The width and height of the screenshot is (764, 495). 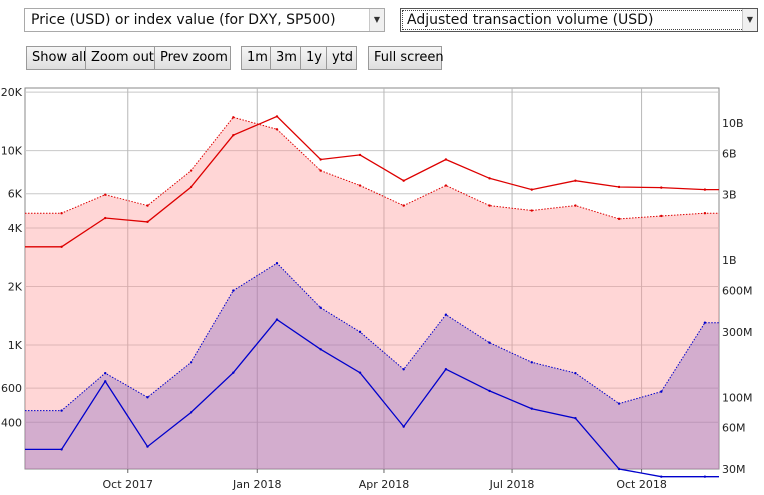 I want to click on full-screen-button: Full screen, so click(x=406, y=58).